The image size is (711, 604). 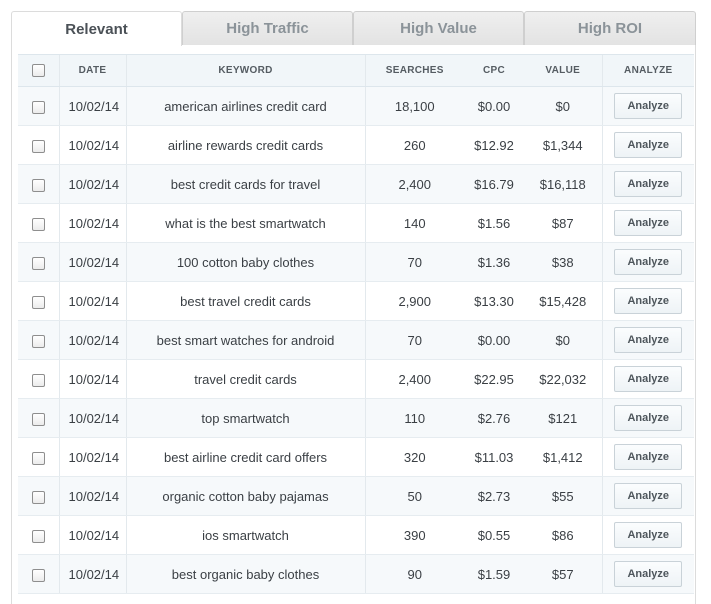 I want to click on row-cpc: $12.92, so click(x=494, y=145).